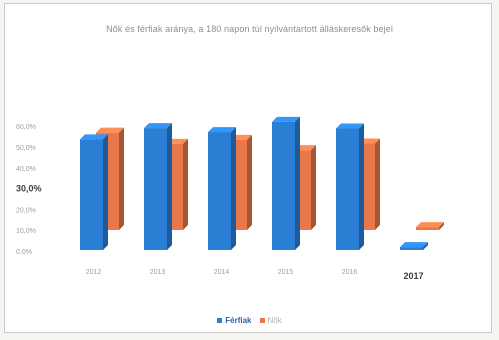  What do you see at coordinates (26, 148) in the screenshot?
I see `y-tick-label: 50,0%` at bounding box center [26, 148].